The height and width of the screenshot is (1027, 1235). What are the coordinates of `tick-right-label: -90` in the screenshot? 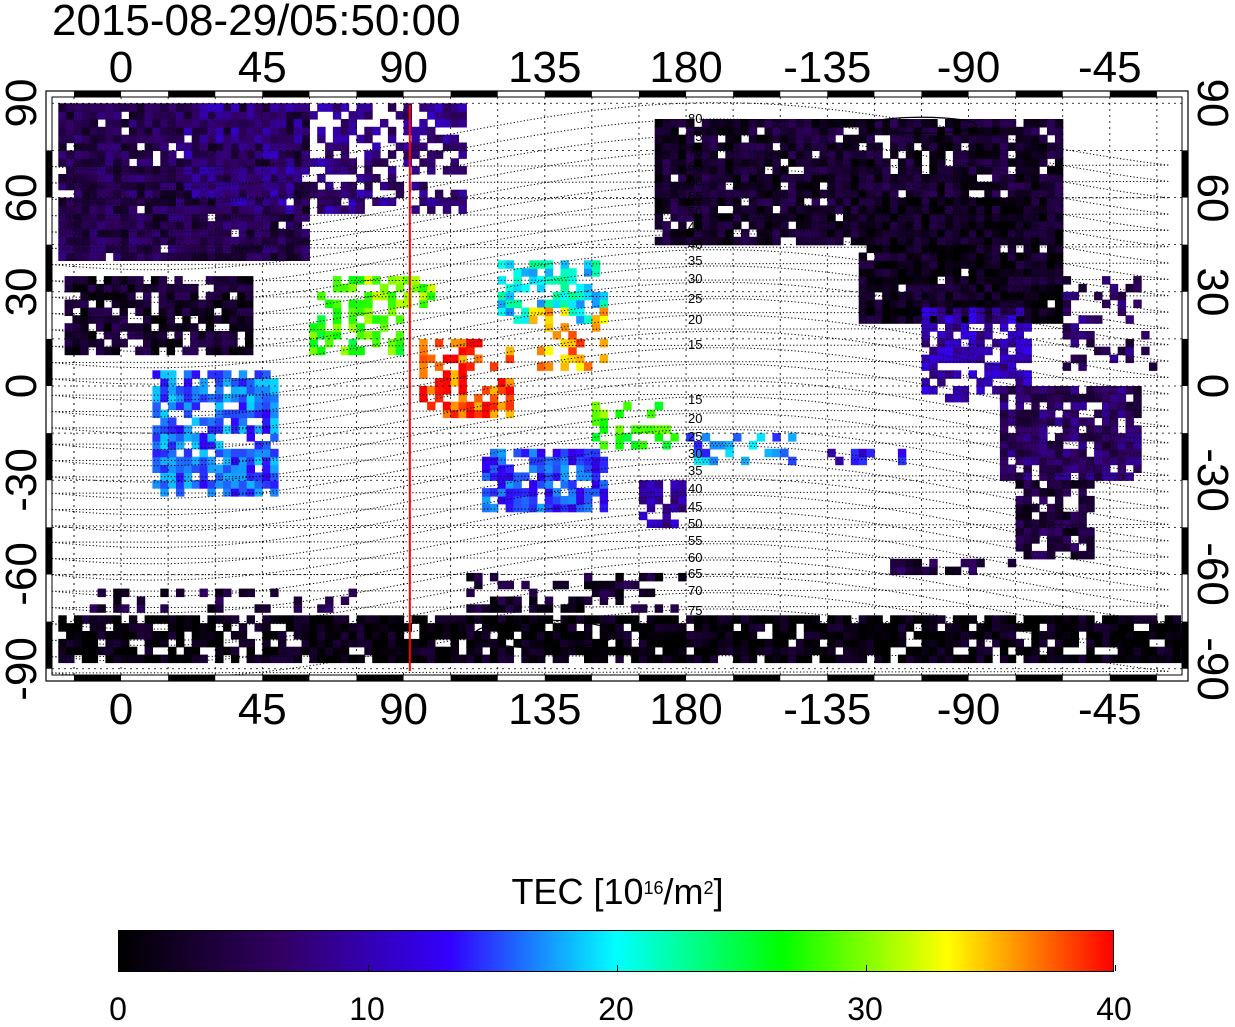 It's located at (1211, 668).